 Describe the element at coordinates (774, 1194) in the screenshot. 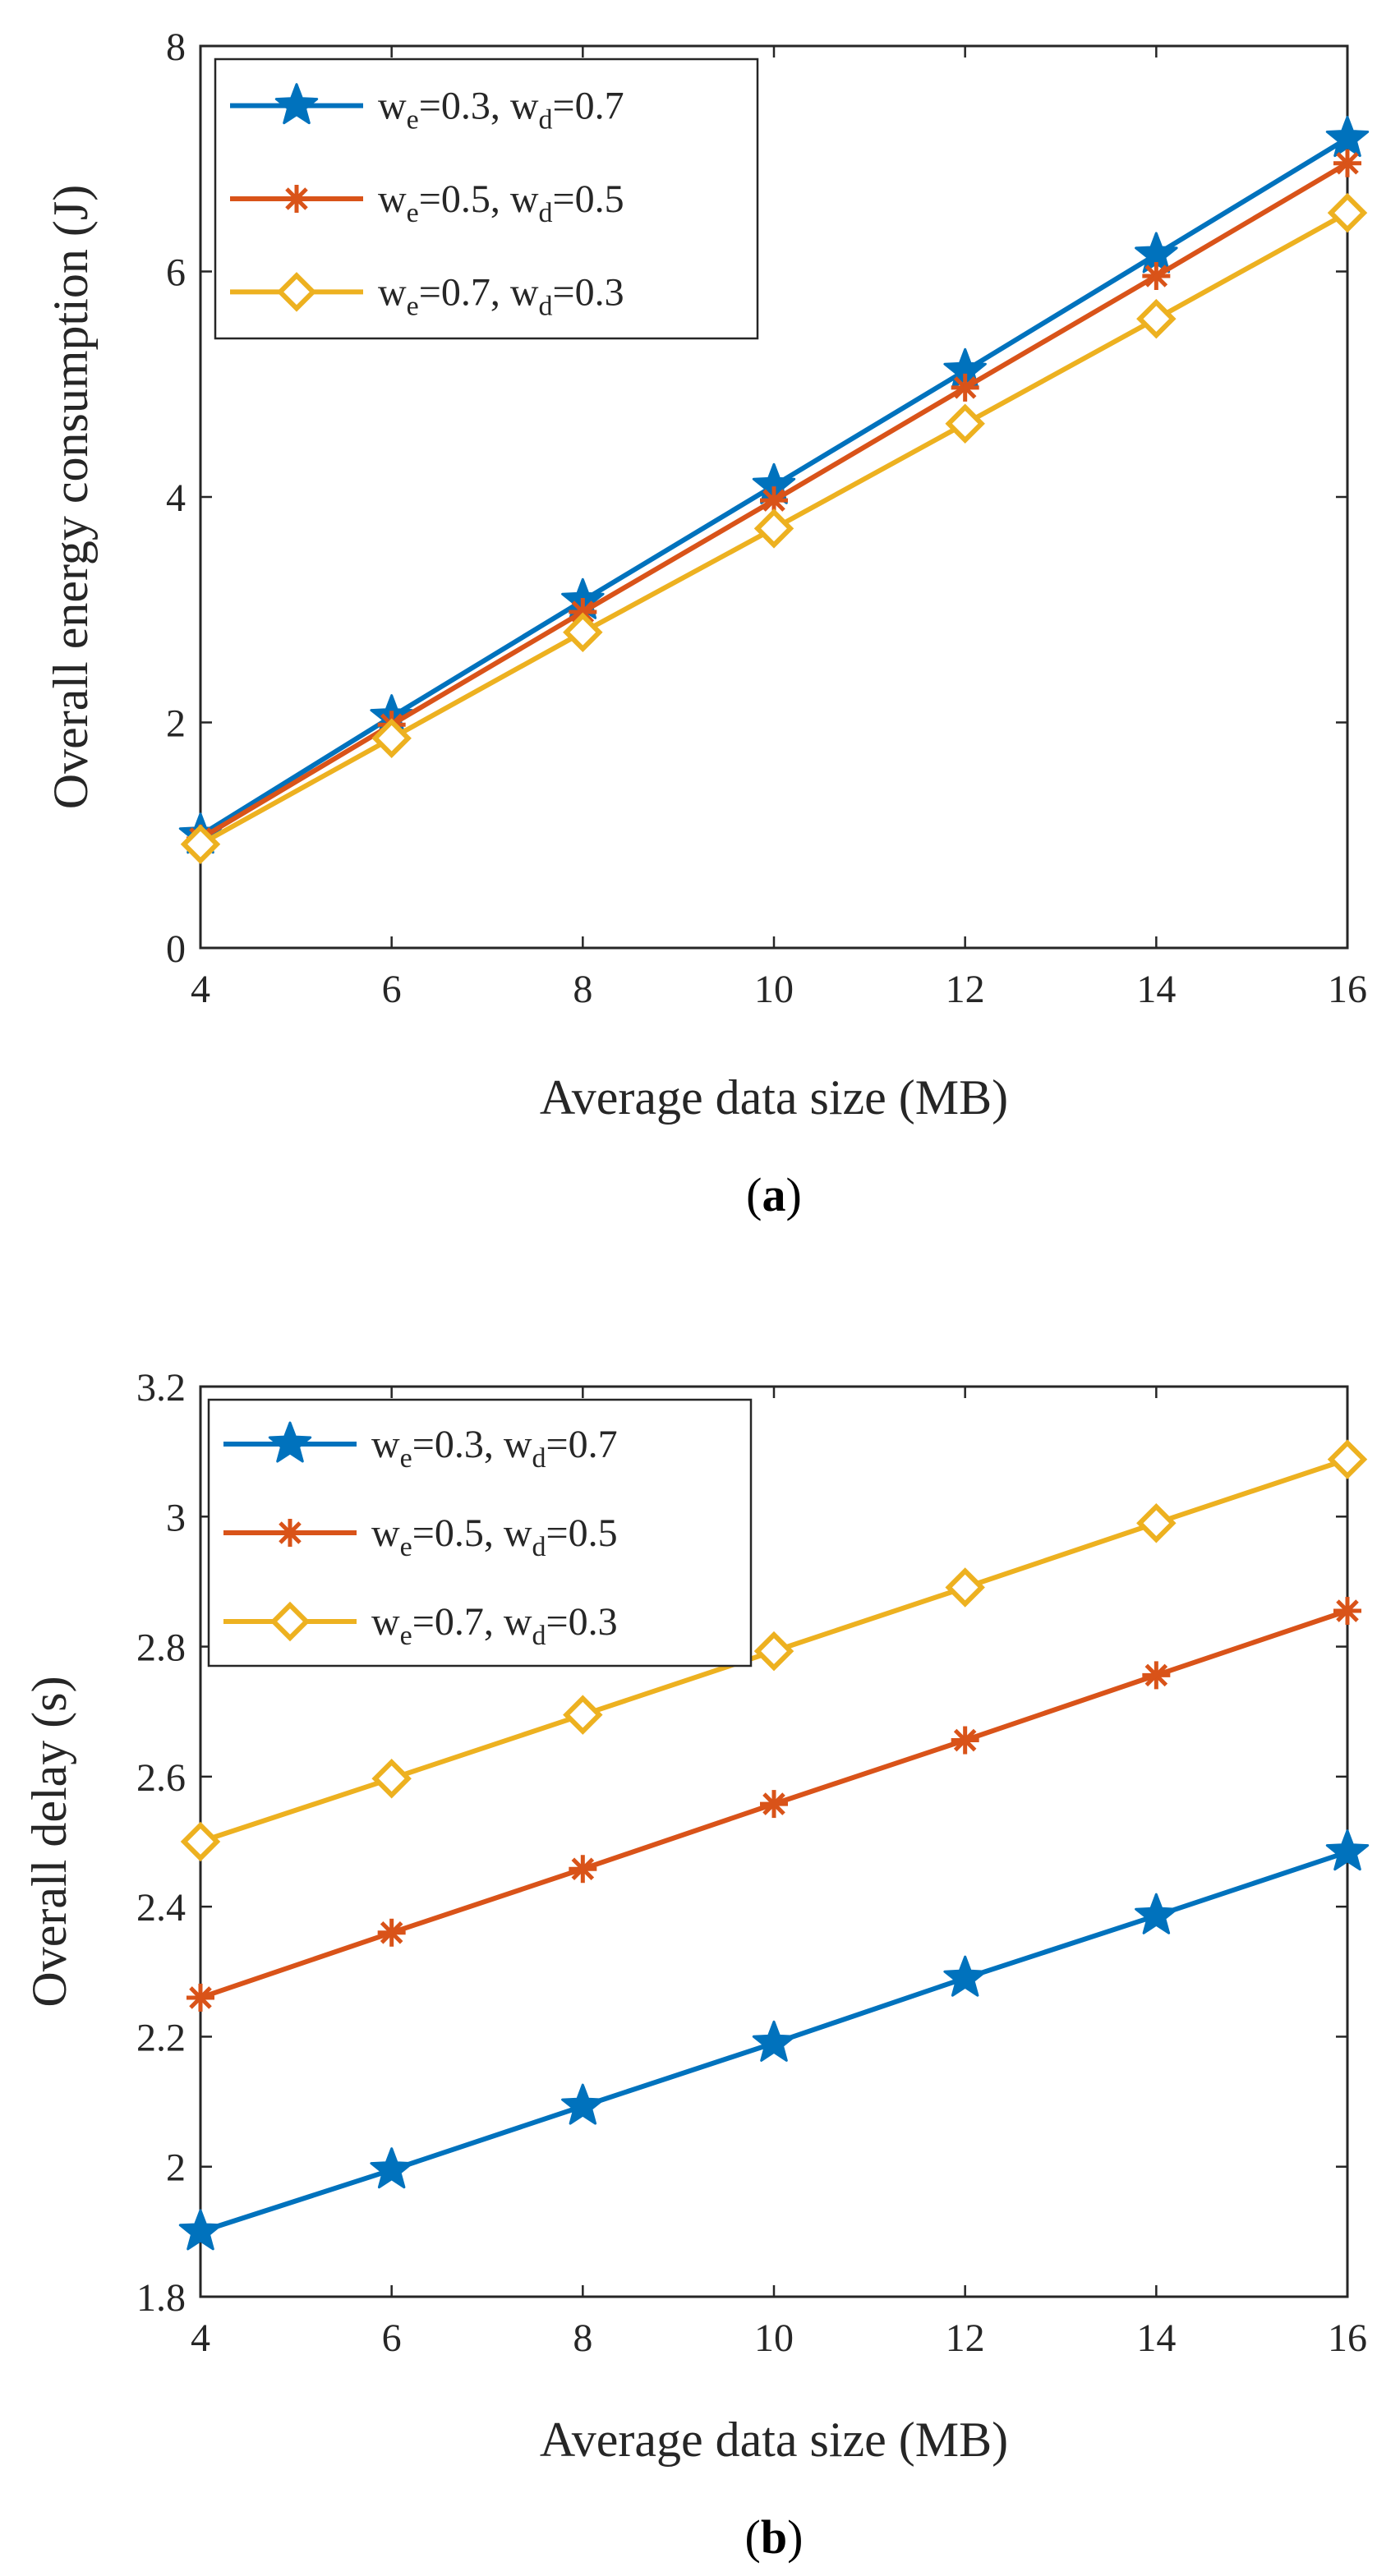

I see `panel-caption: (a)` at that location.